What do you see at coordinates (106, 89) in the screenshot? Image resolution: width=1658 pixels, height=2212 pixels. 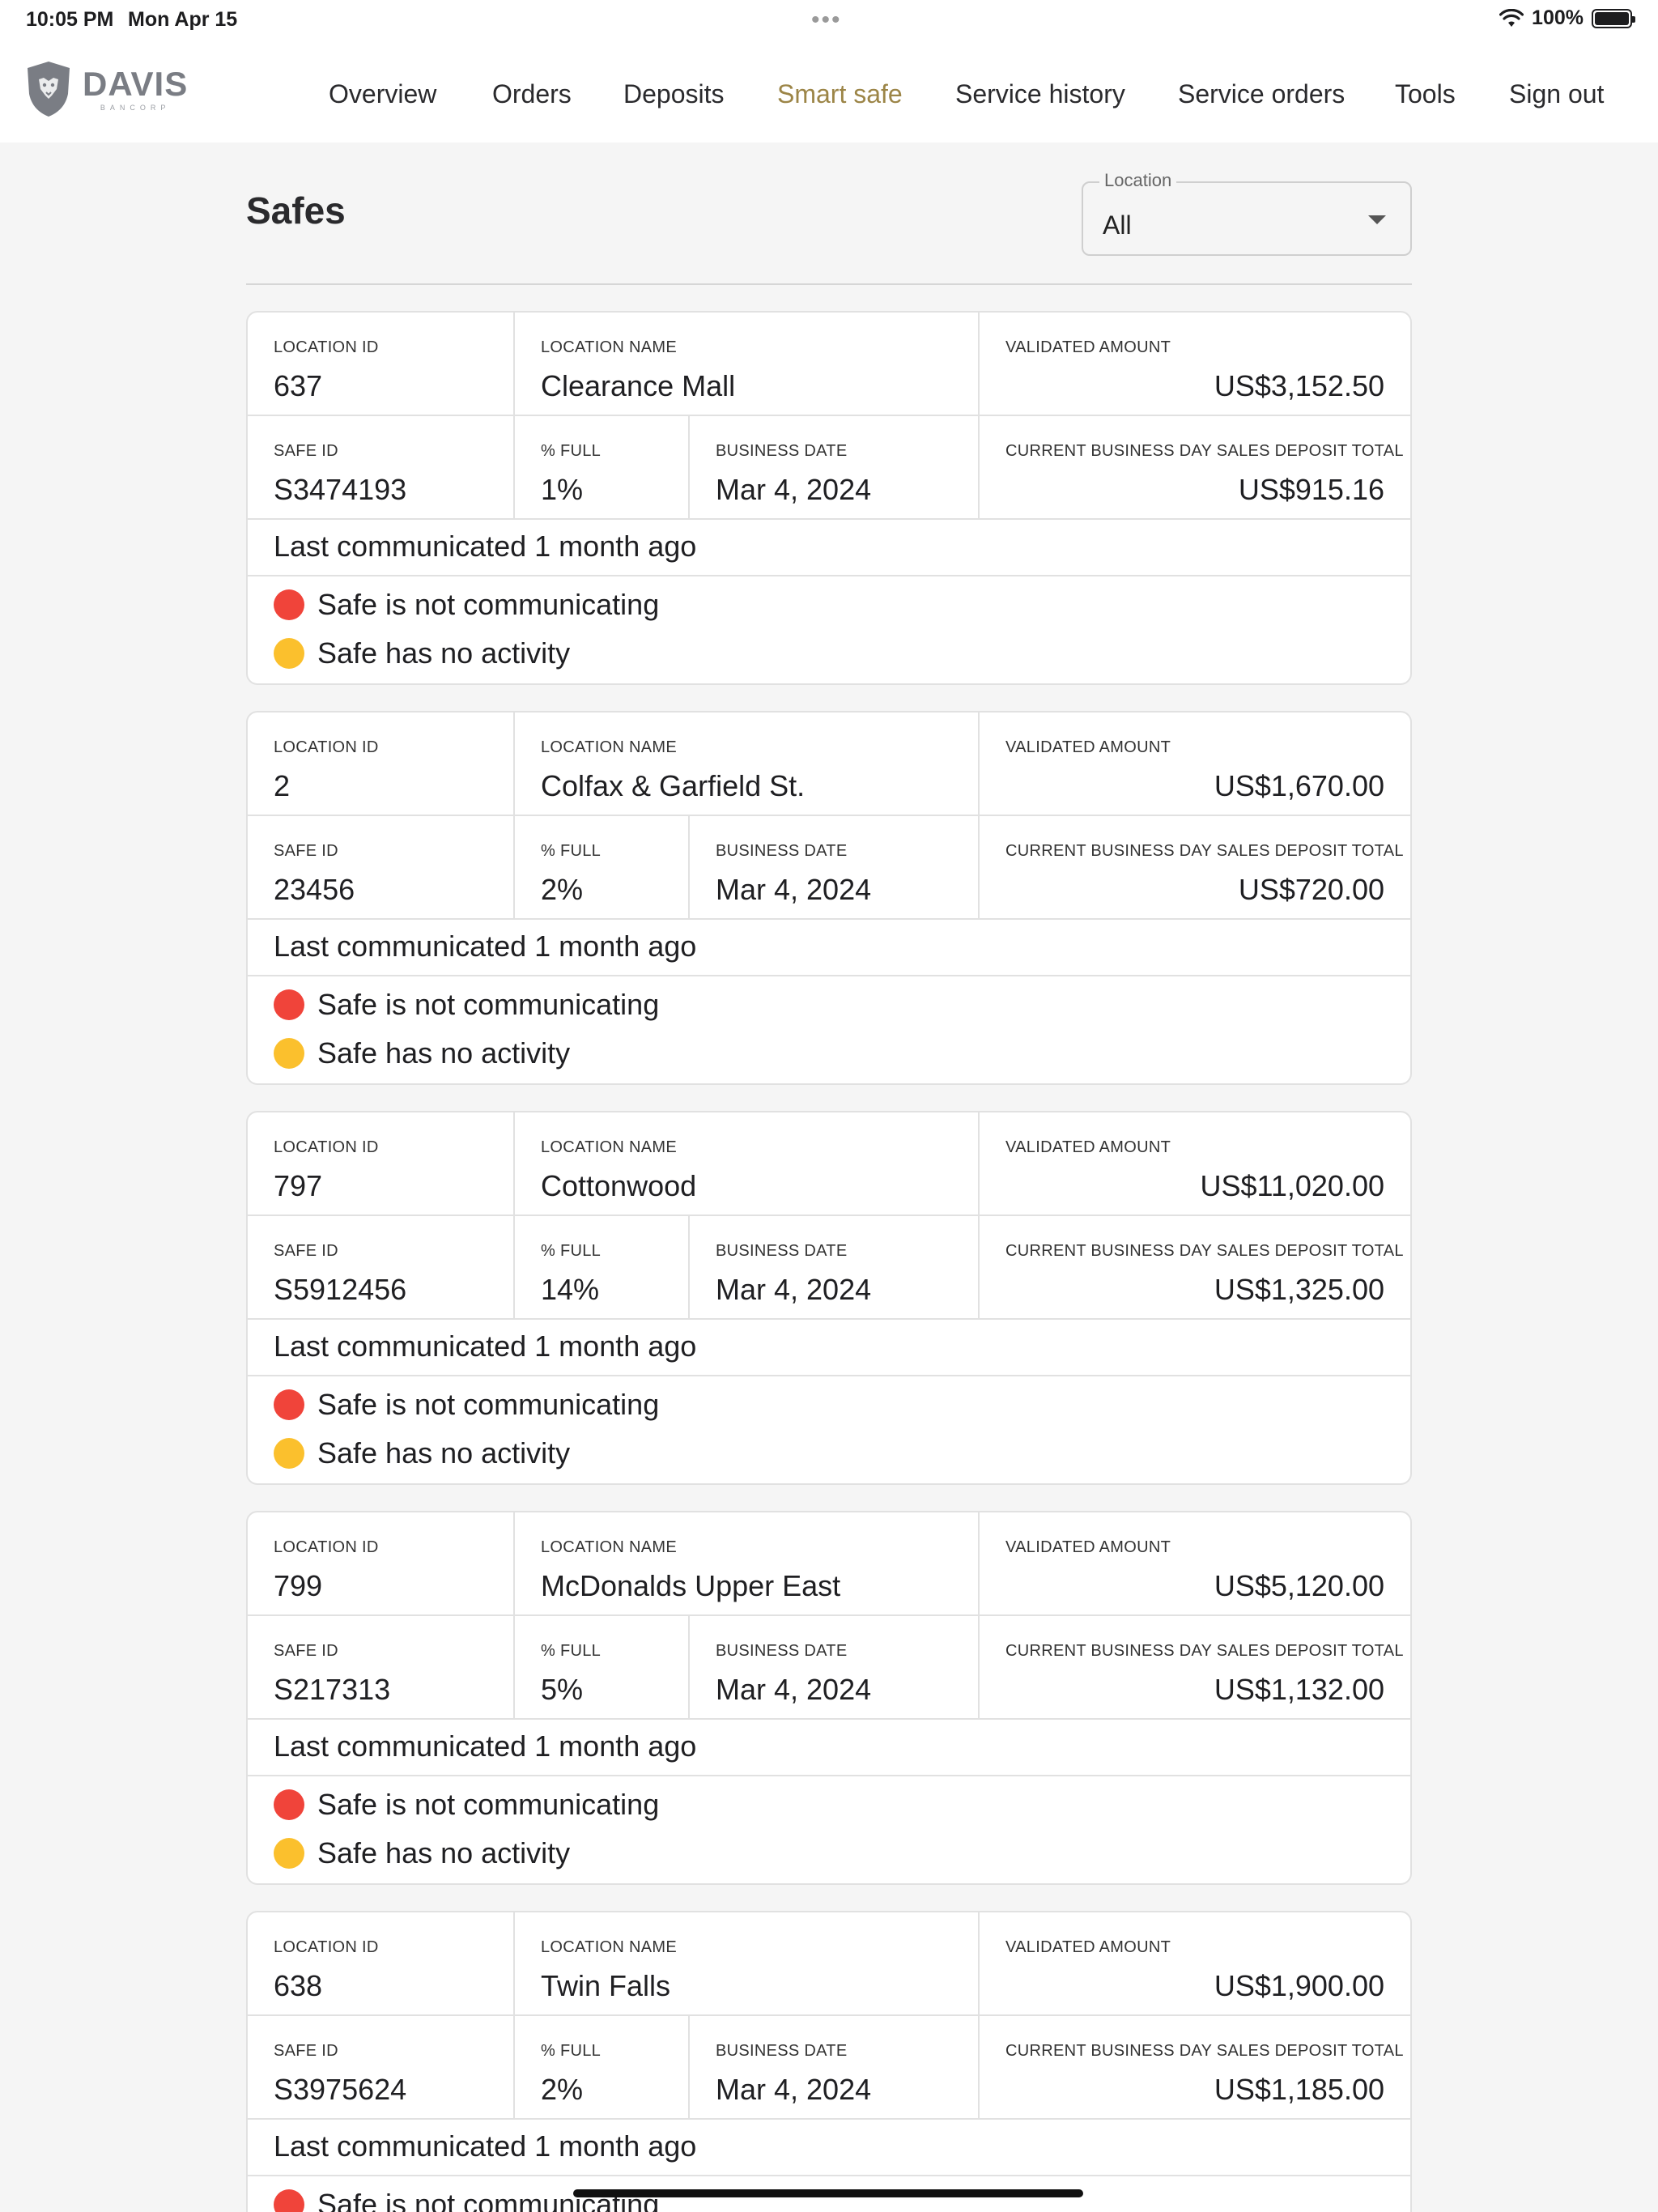 I see `brand-logo: DAVIS BANCORP` at bounding box center [106, 89].